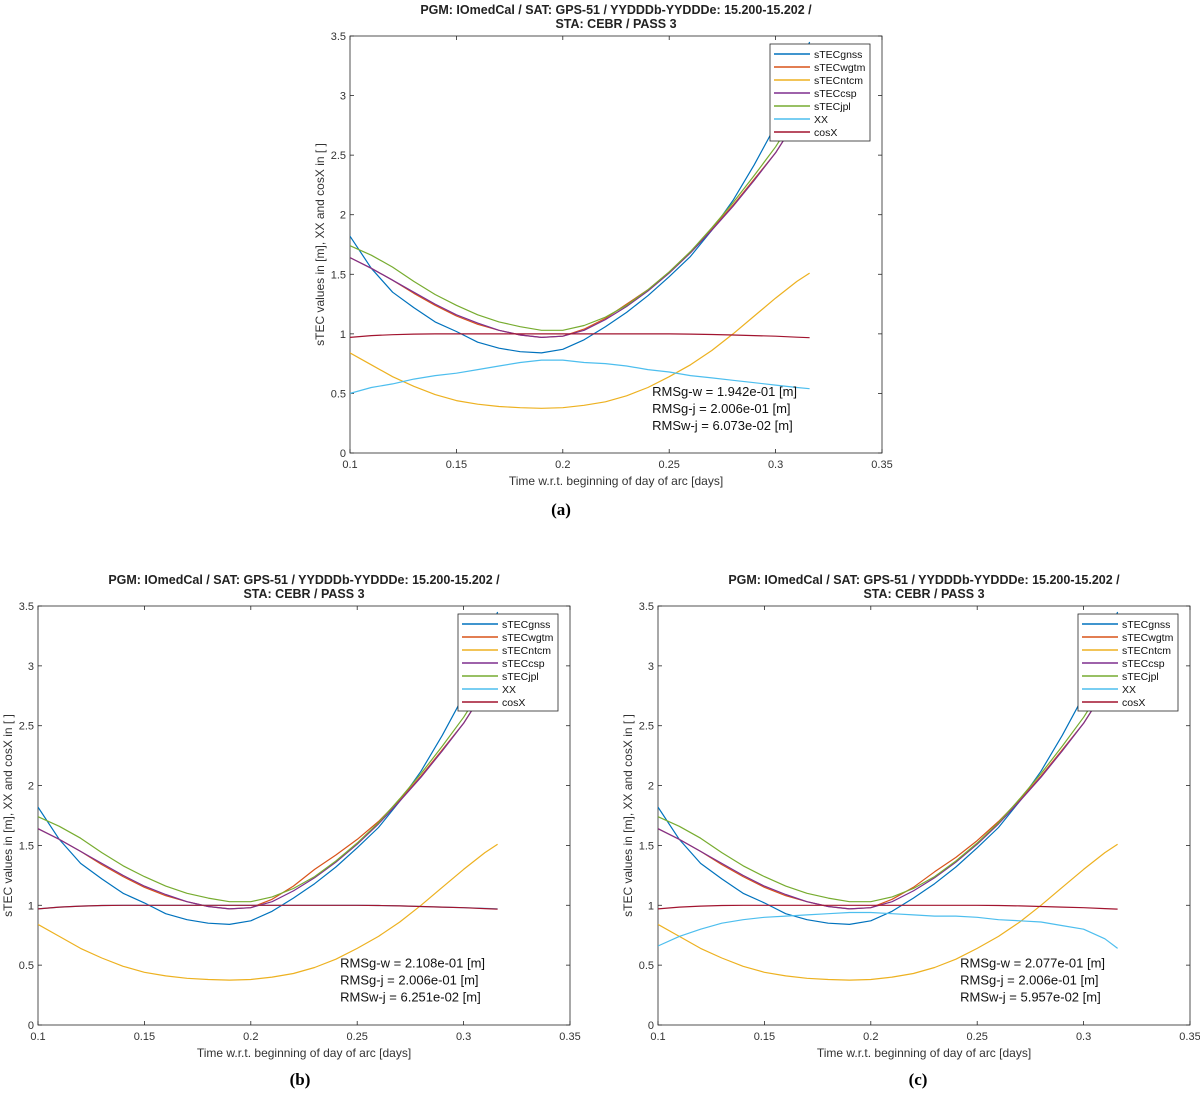 This screenshot has height=1096, width=1200. Describe the element at coordinates (412, 963) in the screenshot. I see `rms-annotation: RMSg-w = 2.108e-01 [m]` at that location.